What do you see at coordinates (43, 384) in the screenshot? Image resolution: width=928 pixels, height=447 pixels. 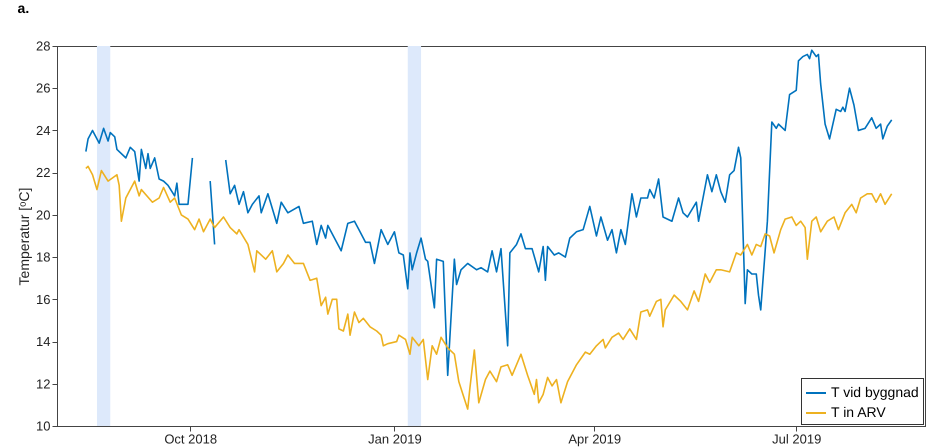 I see `y-tick-label: 12` at bounding box center [43, 384].